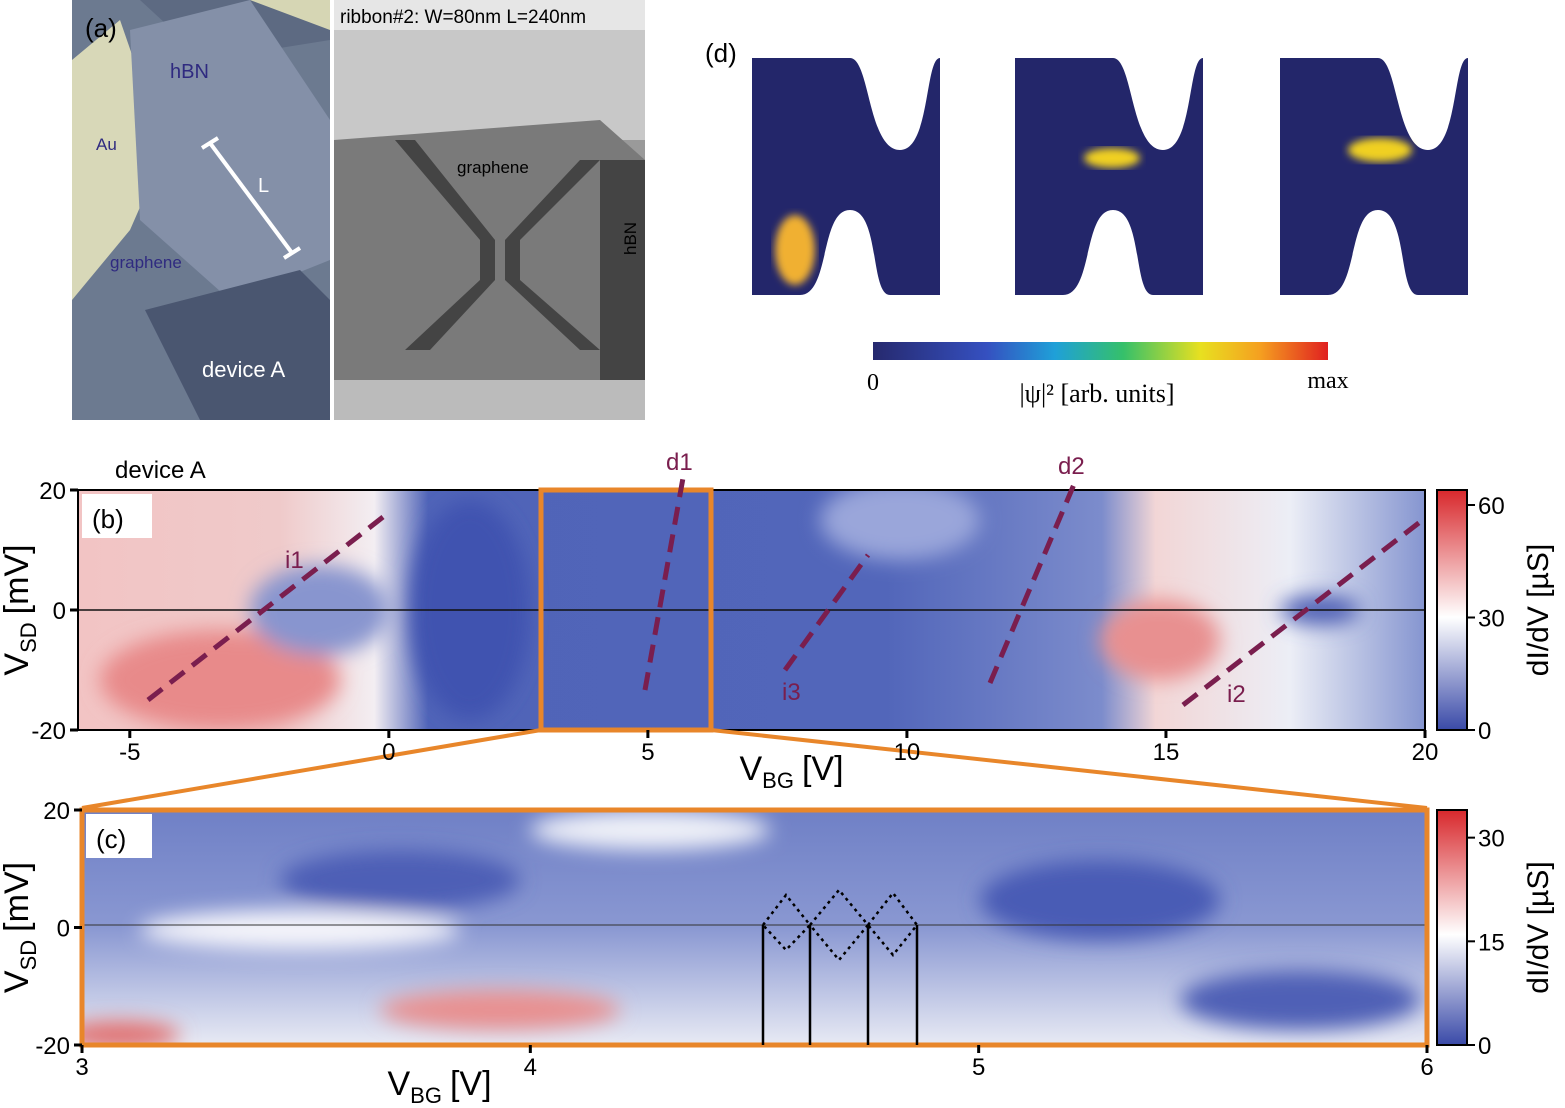  I want to click on afm-hbn: hBN, so click(630, 238).